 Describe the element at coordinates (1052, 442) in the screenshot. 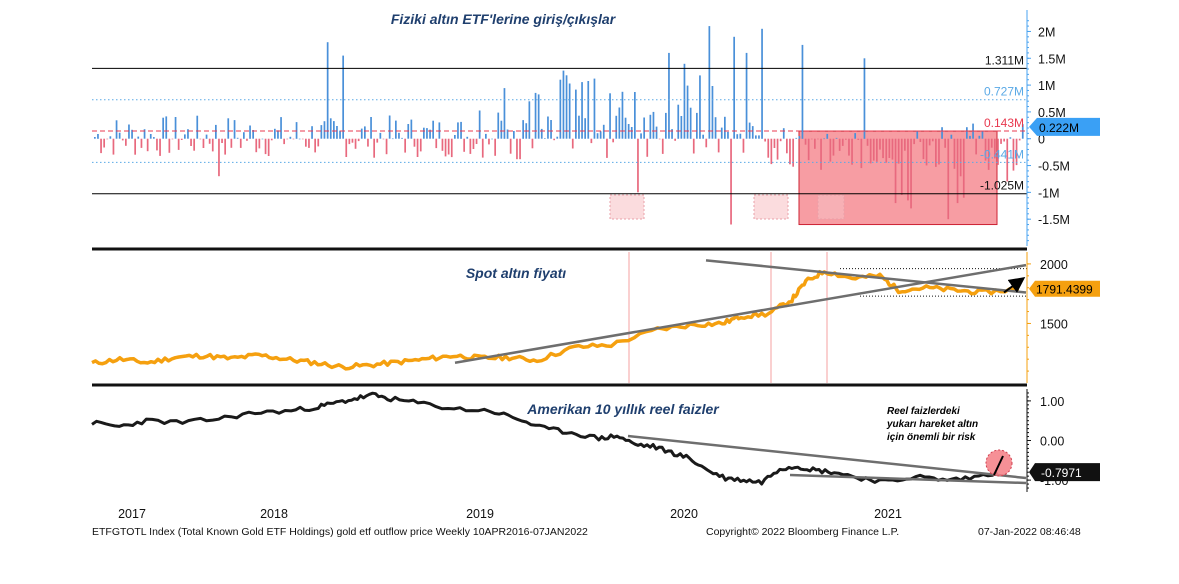

I see `yield-y-tick-label: 0.00` at that location.